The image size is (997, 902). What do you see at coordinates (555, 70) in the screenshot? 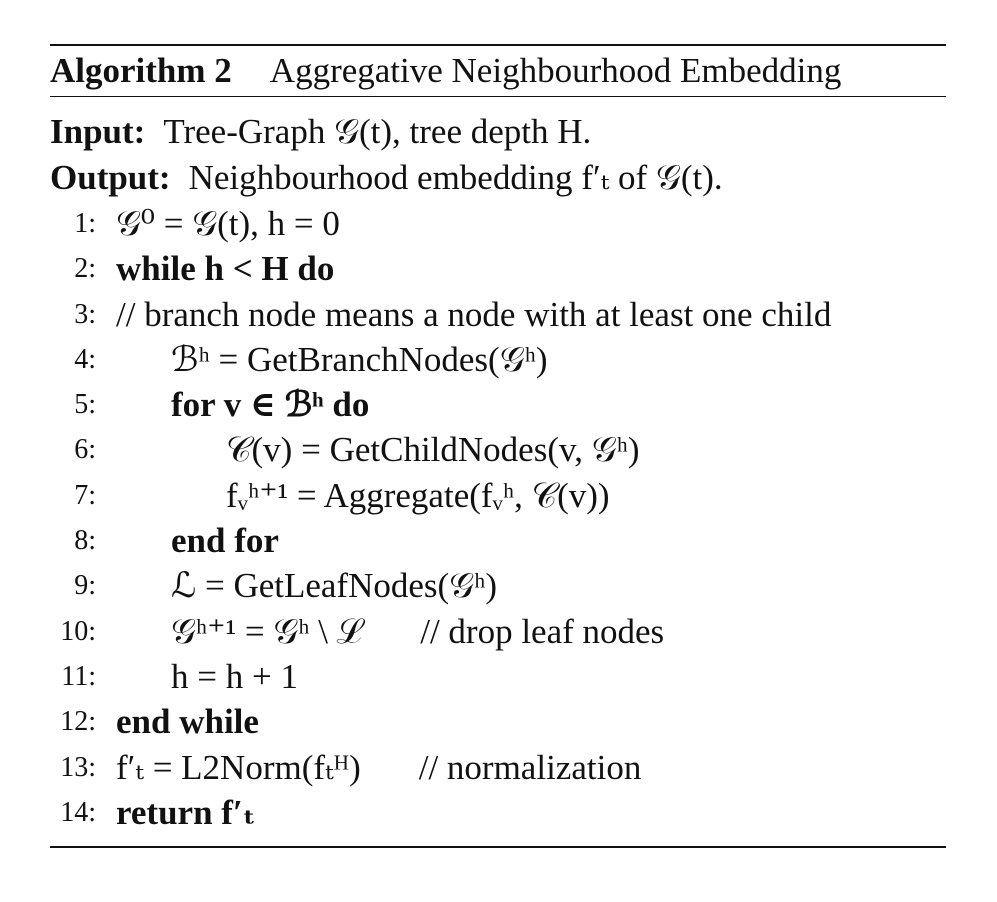
I see `algorithm-title: Aggregative Neighbourhood Embedding` at bounding box center [555, 70].